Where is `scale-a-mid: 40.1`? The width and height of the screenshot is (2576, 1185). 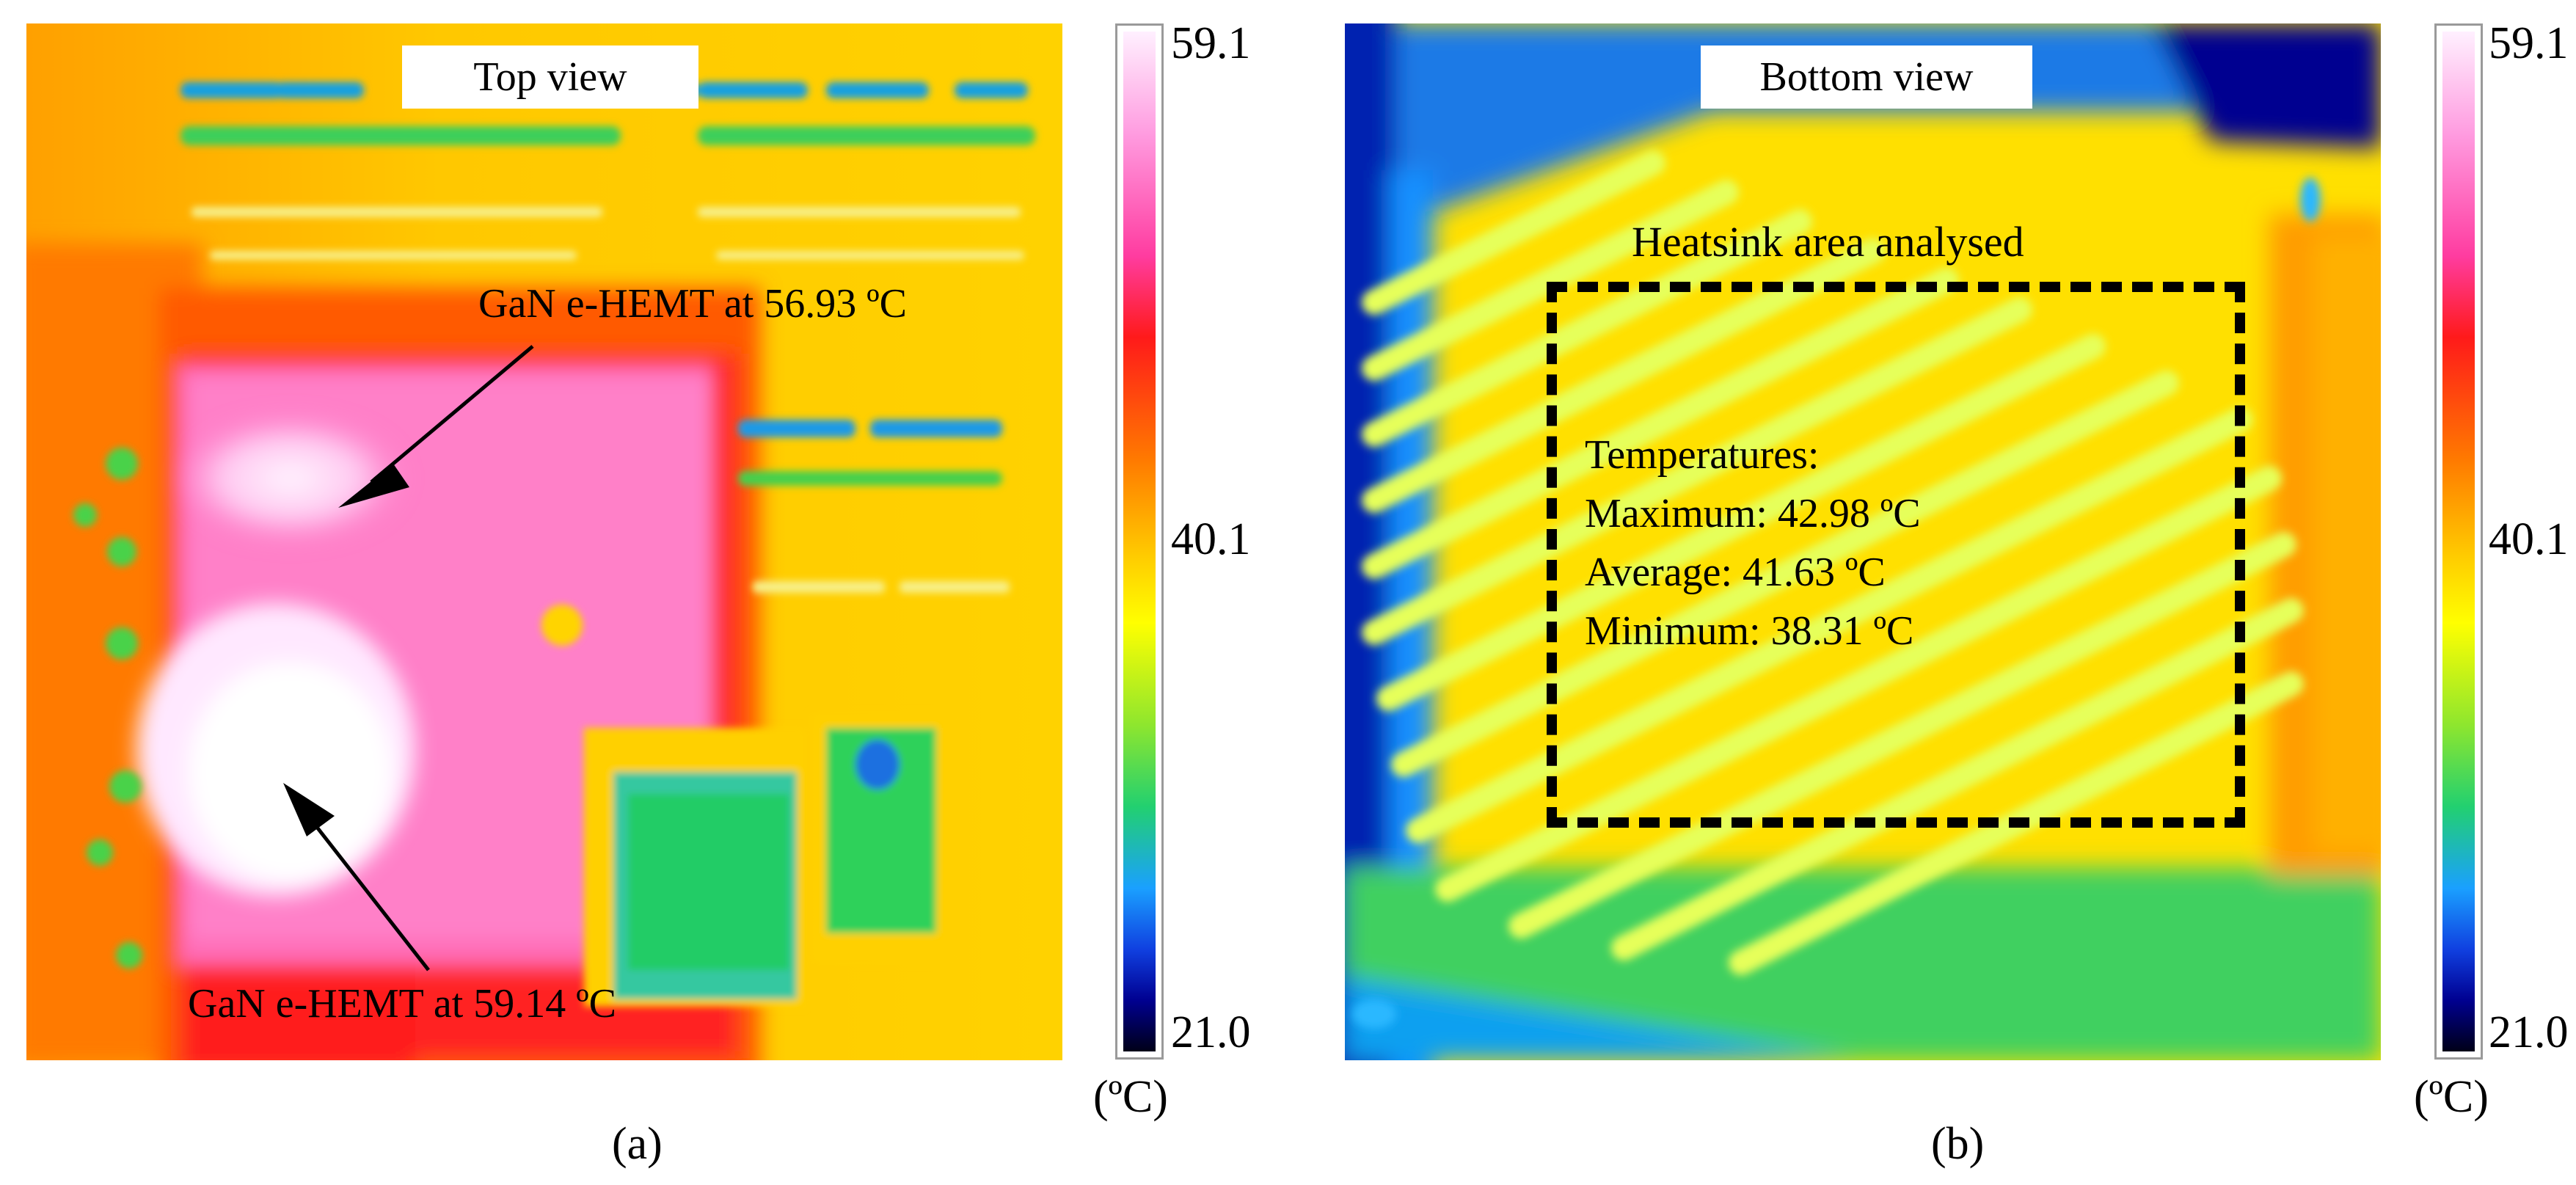
scale-a-mid: 40.1 is located at coordinates (1211, 539).